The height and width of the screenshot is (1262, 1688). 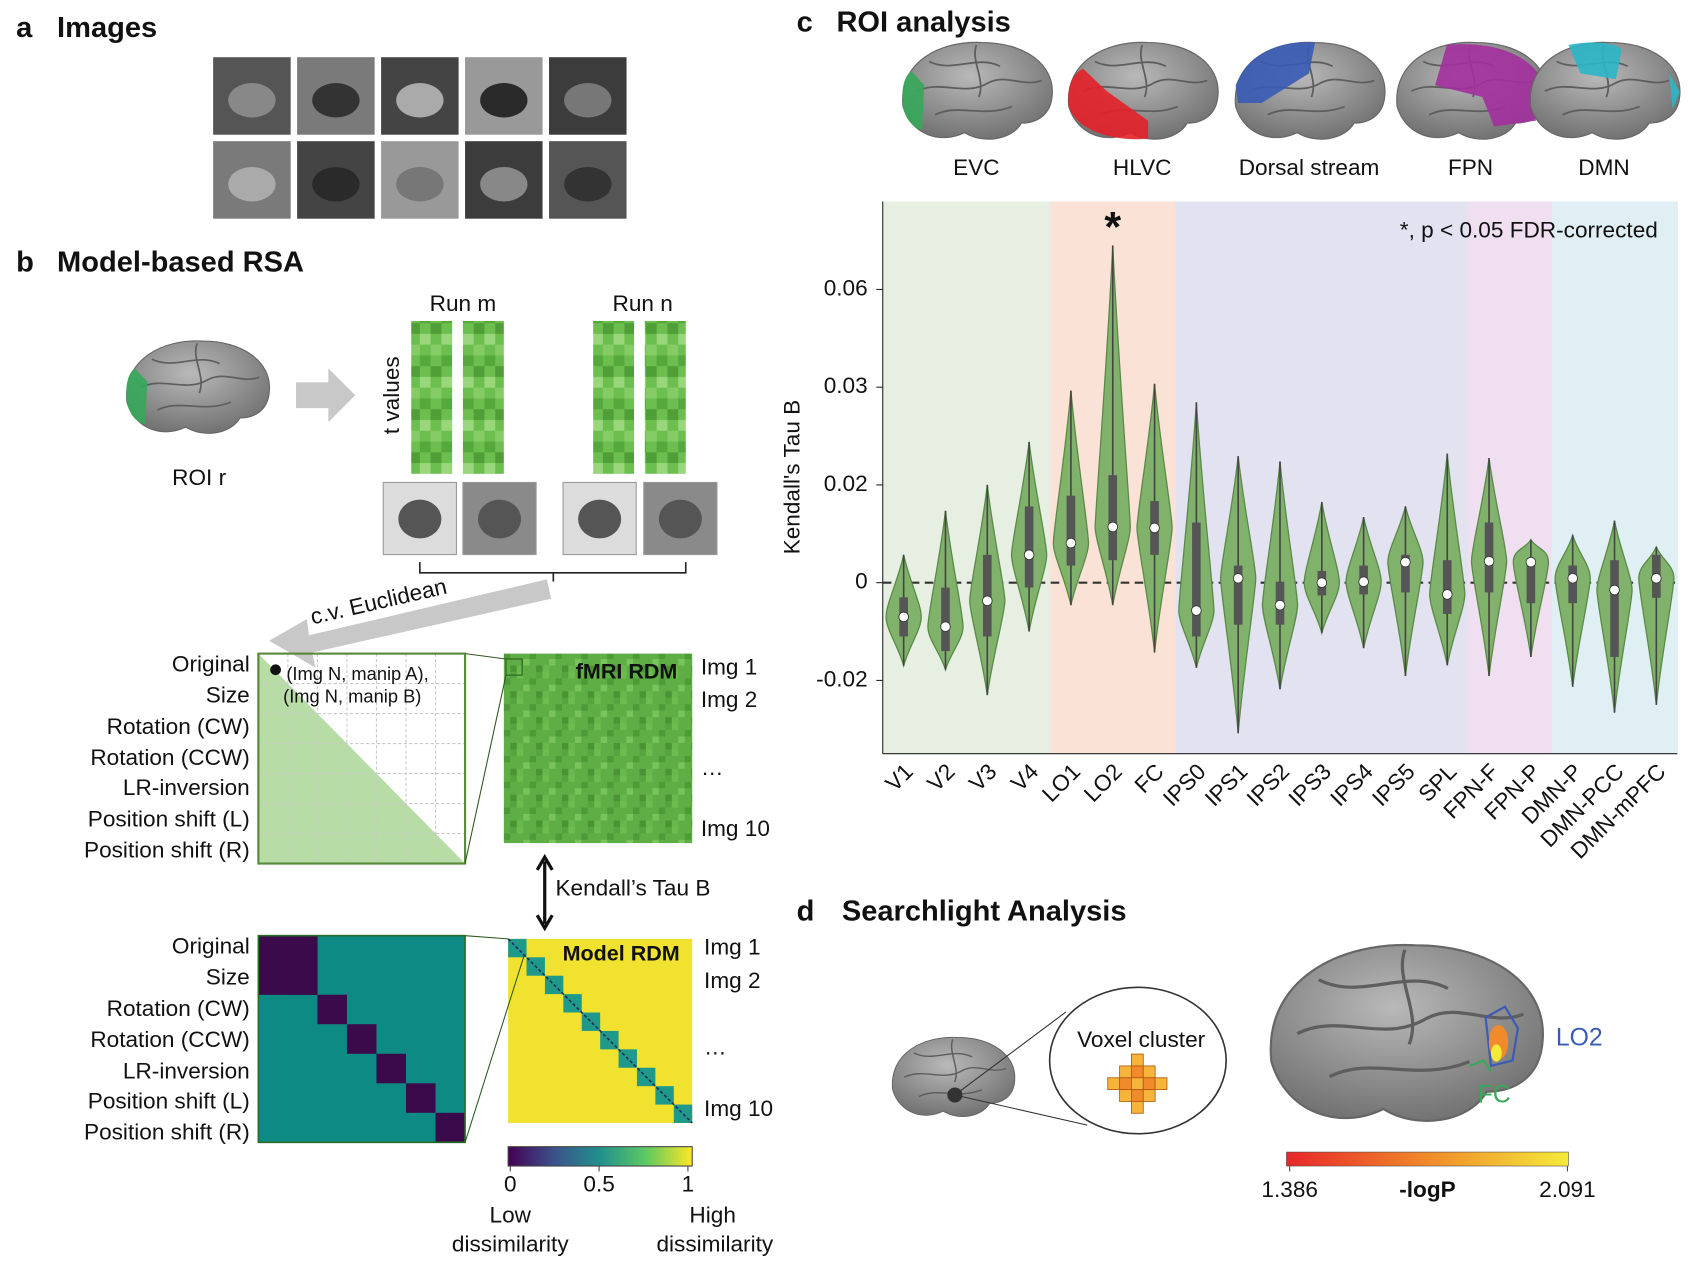 What do you see at coordinates (643, 303) in the screenshot?
I see `label: Run n` at bounding box center [643, 303].